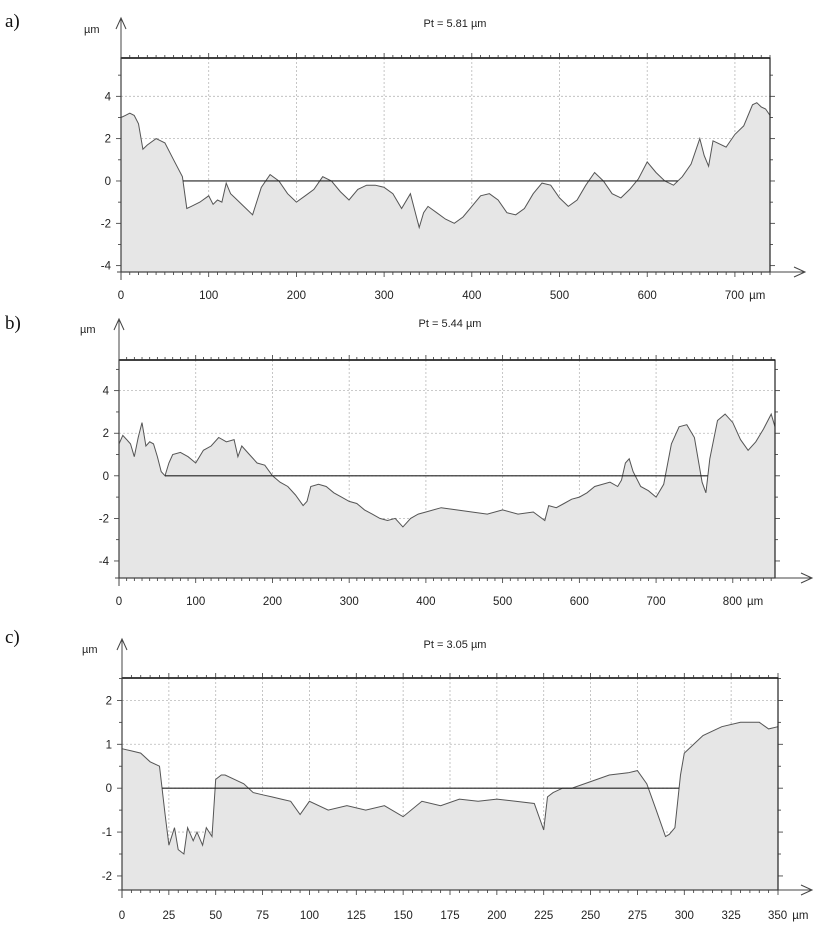  What do you see at coordinates (92, 30) in the screenshot?
I see `y-unit-label-a: µm` at bounding box center [92, 30].